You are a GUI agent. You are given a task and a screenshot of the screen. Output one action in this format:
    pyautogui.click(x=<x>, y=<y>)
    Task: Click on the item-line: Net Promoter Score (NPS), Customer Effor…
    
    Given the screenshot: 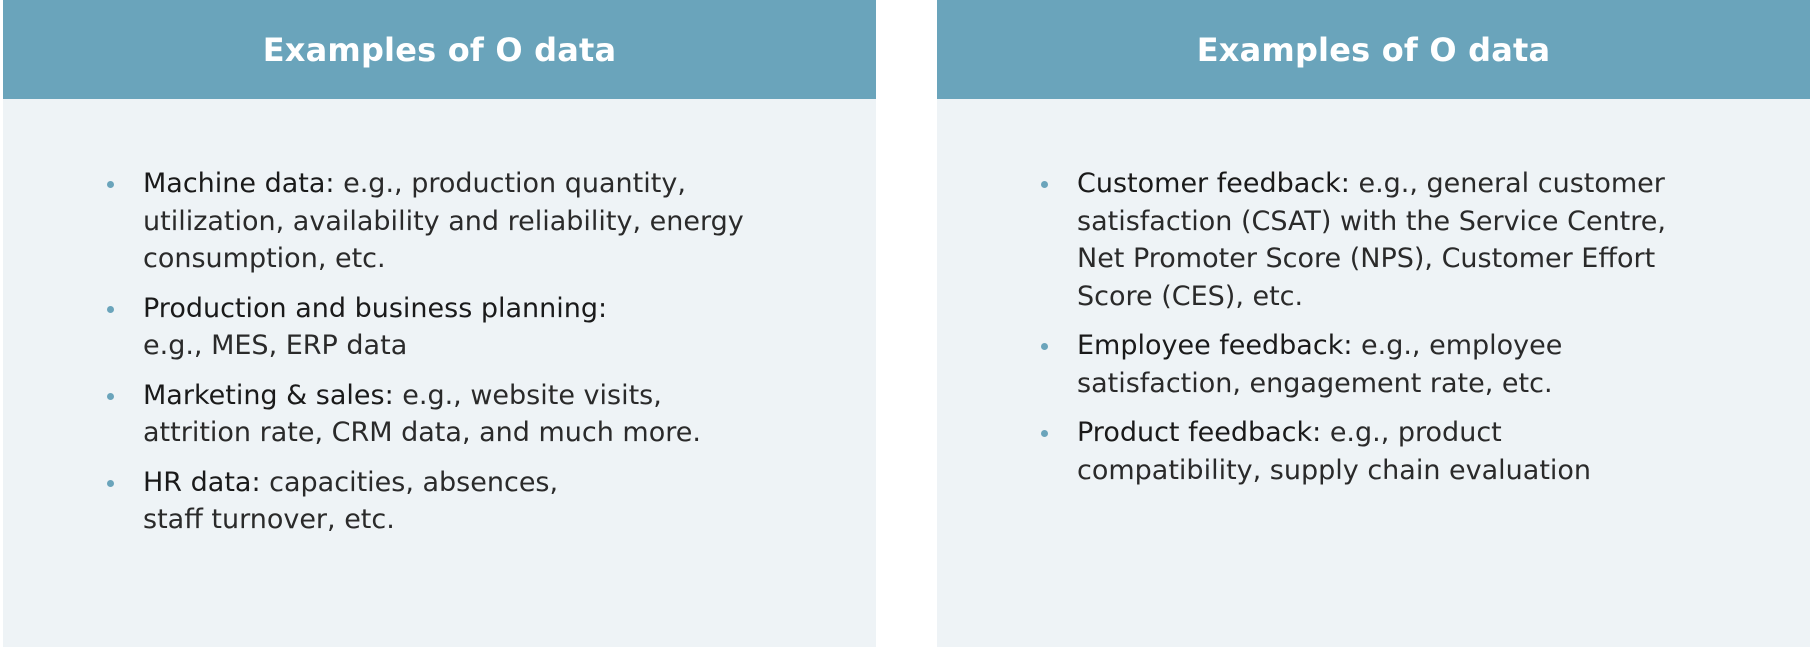 What is the action you would take?
    pyautogui.click(x=1366, y=258)
    